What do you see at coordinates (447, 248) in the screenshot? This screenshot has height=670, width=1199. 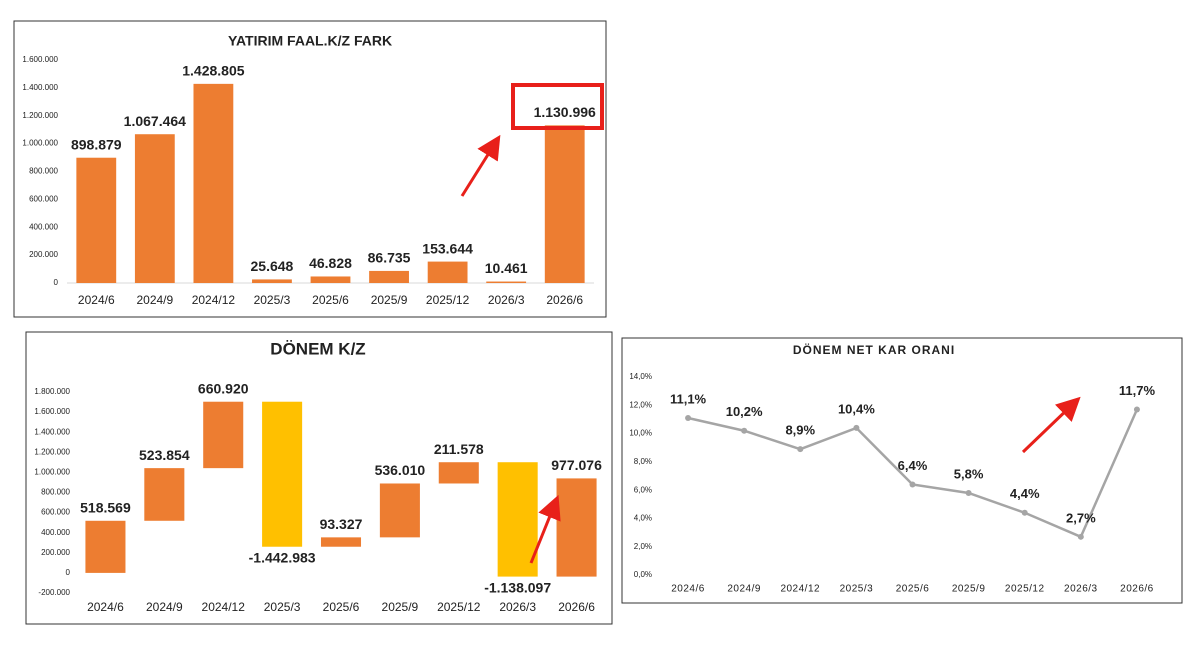 I see `data-label: 153.644` at bounding box center [447, 248].